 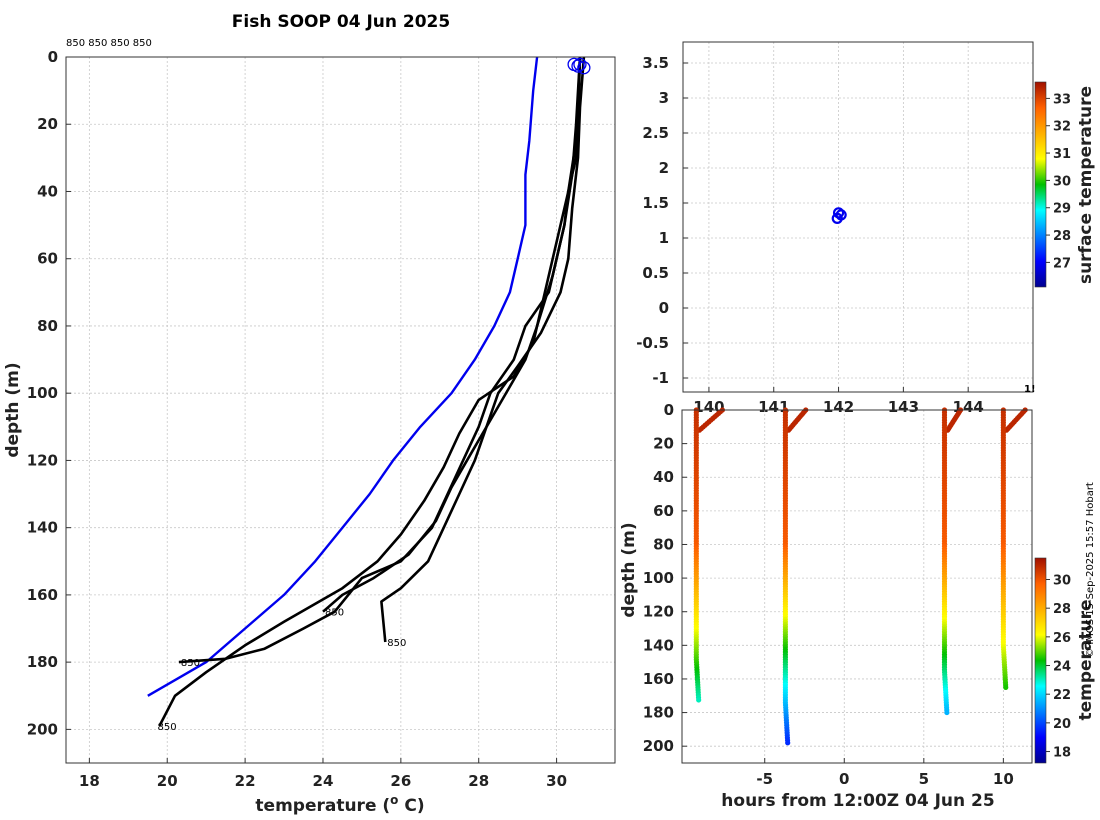 What do you see at coordinates (1040, 184) in the screenshot?
I see `surface-colorbar` at bounding box center [1040, 184].